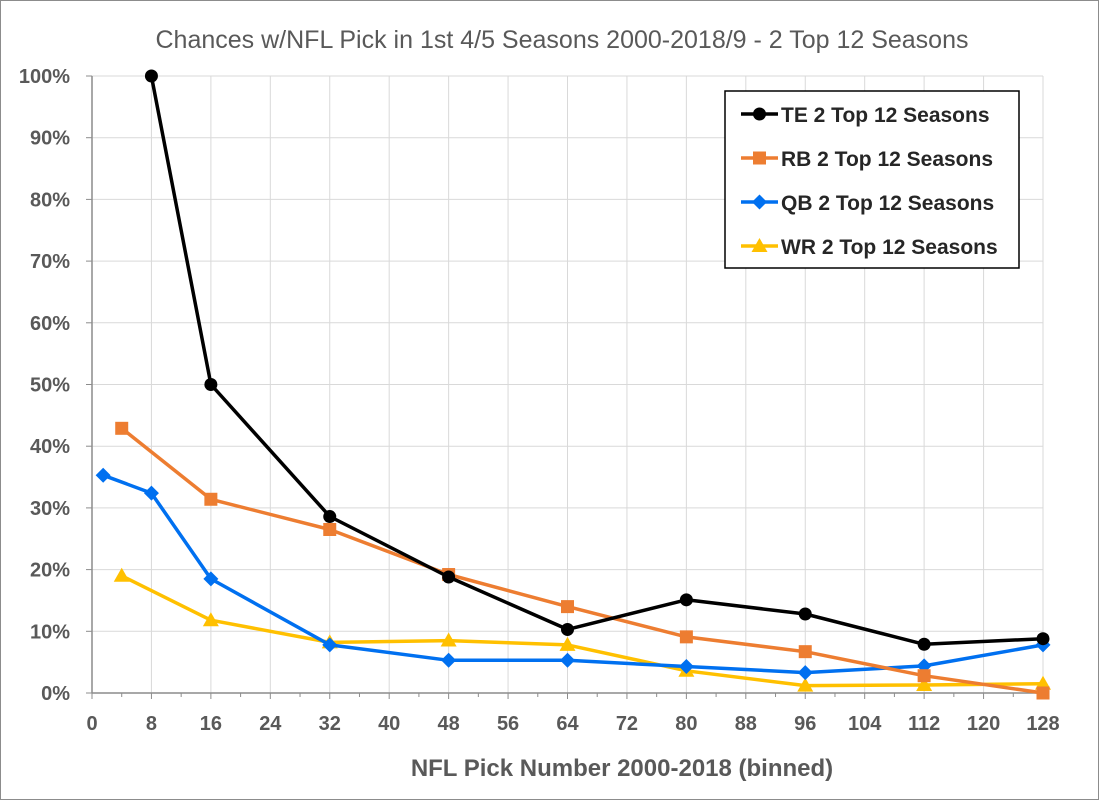  I want to click on y-tick-label: 60%, so click(50, 324).